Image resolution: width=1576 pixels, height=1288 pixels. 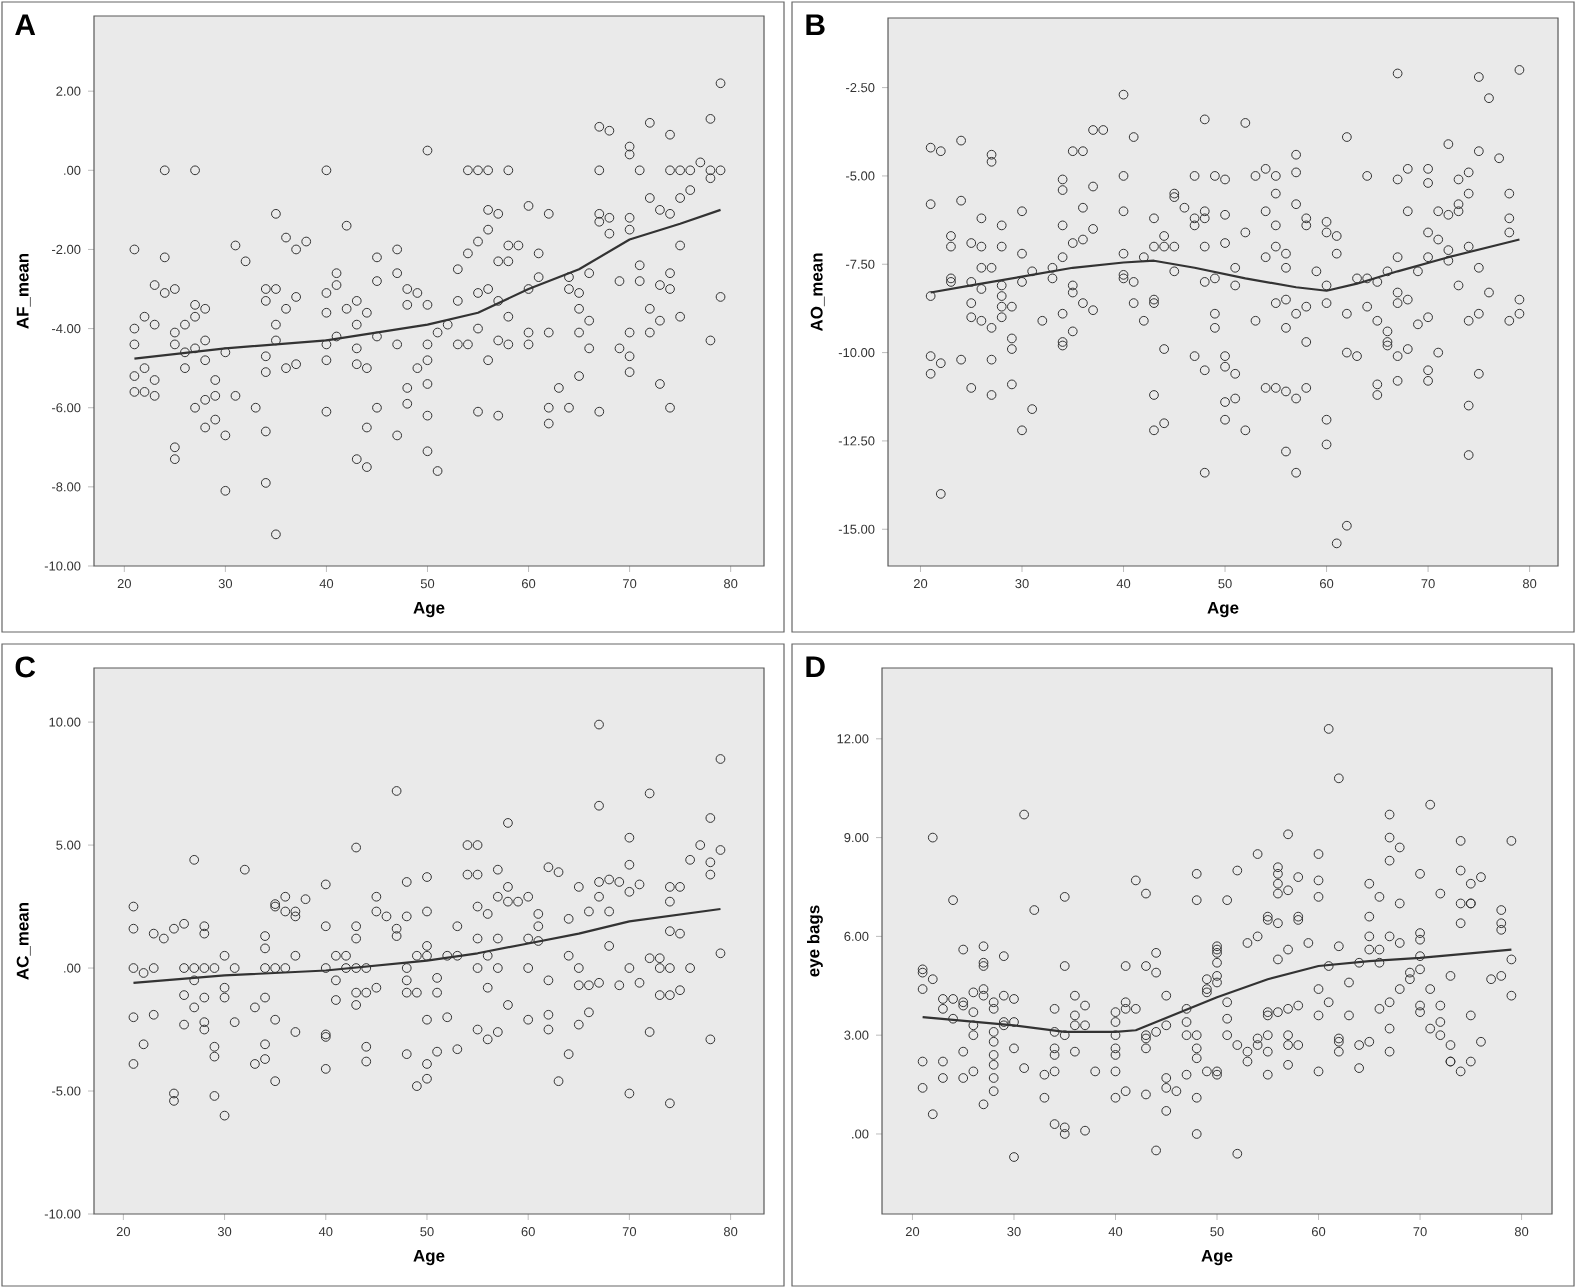 I want to click on y-axis-title: AO_mean, so click(x=817, y=292).